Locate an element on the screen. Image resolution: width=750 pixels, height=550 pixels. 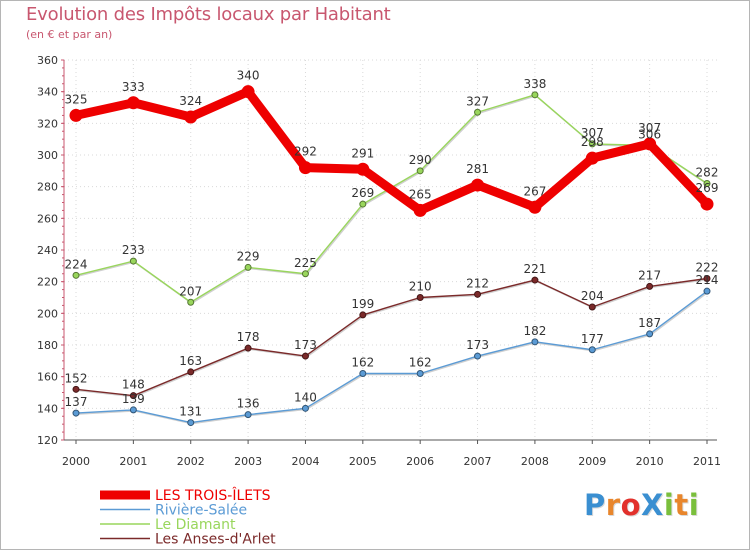
data-label: 148 is located at coordinates (133, 385).